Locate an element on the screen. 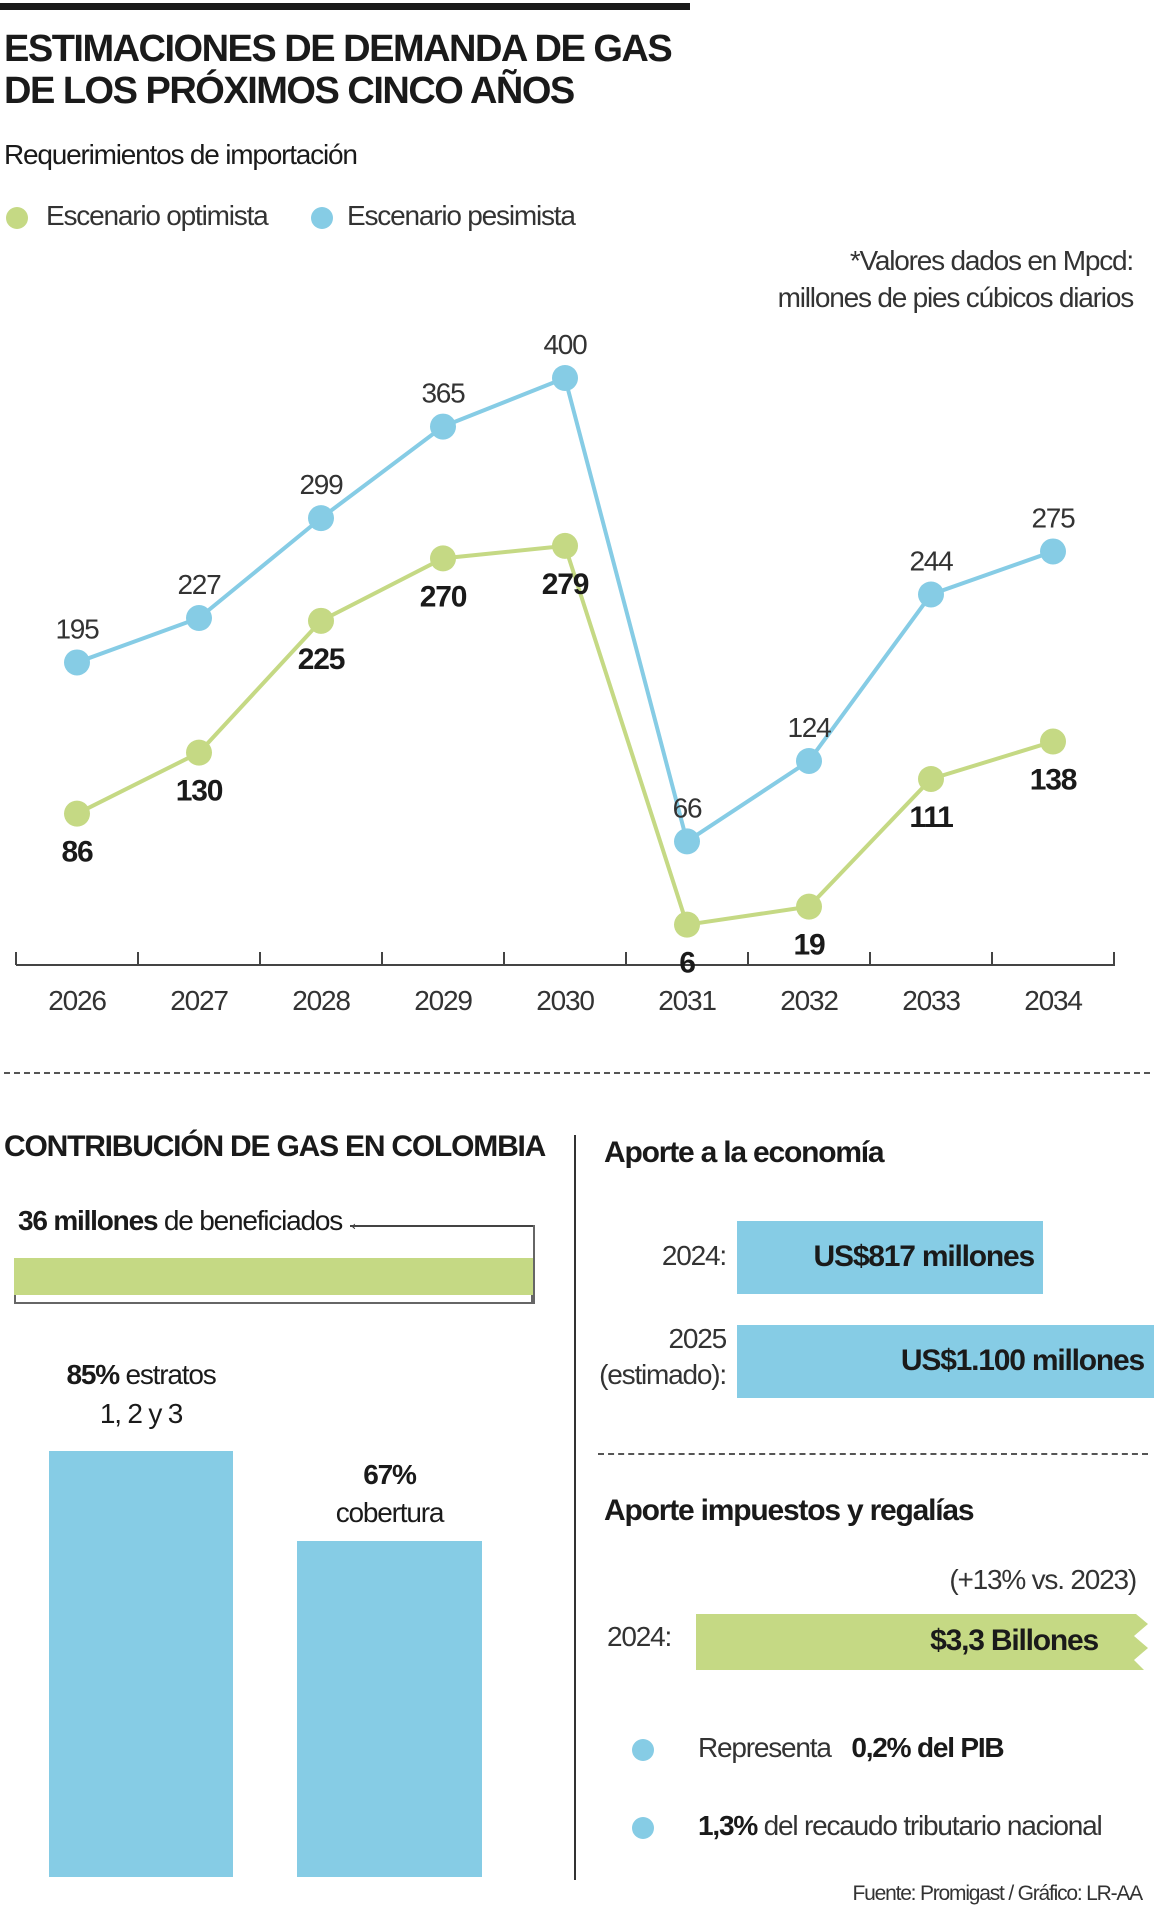 This screenshot has width=1154, height=1920. data-label: 244 is located at coordinates (931, 560).